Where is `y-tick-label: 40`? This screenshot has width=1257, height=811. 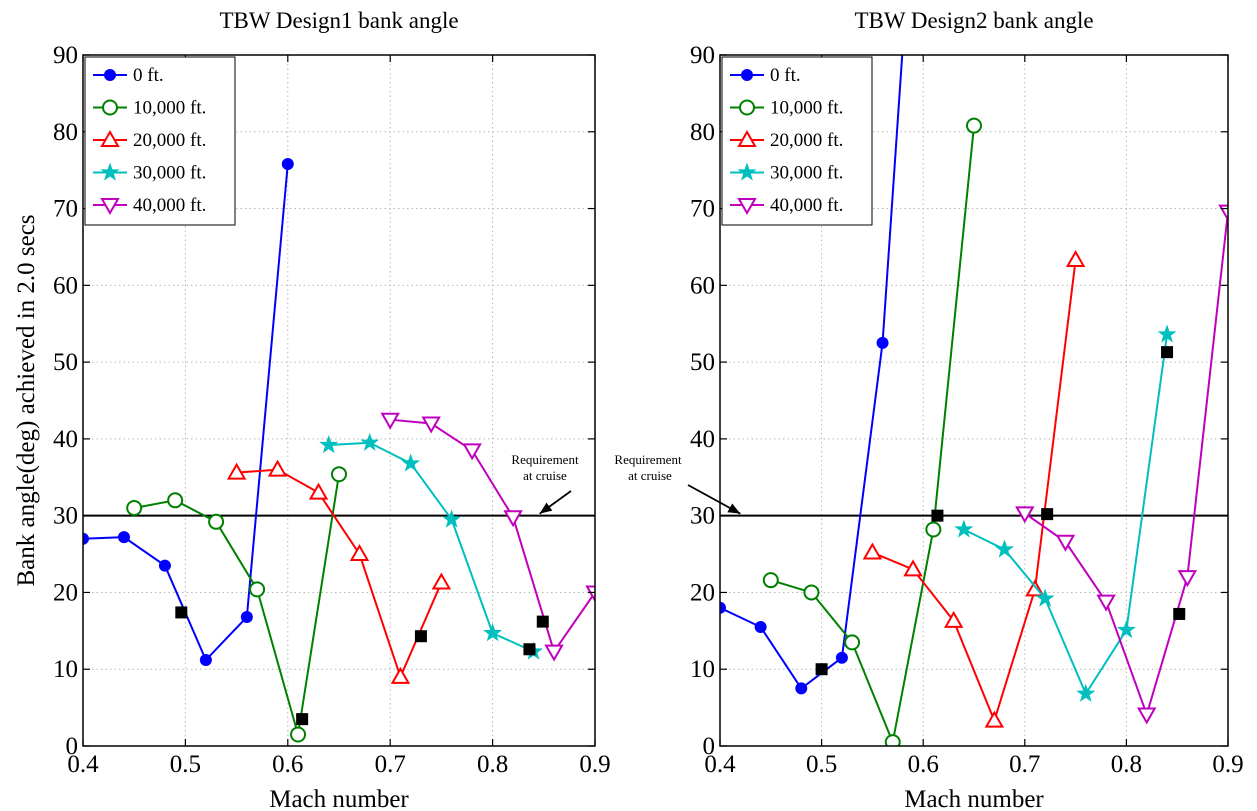 y-tick-label: 40 is located at coordinates (65, 439).